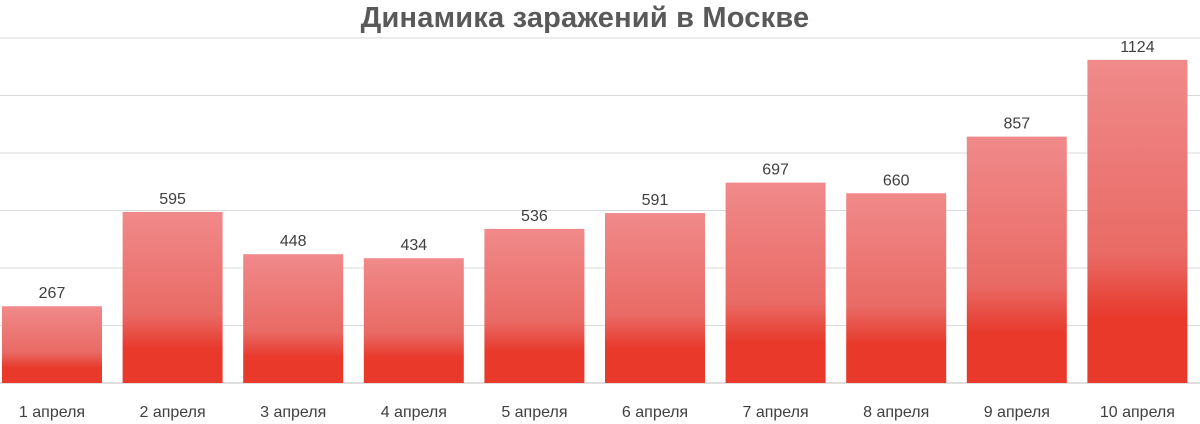 The image size is (1200, 424). What do you see at coordinates (172, 199) in the screenshot?
I see `data-label: 595` at bounding box center [172, 199].